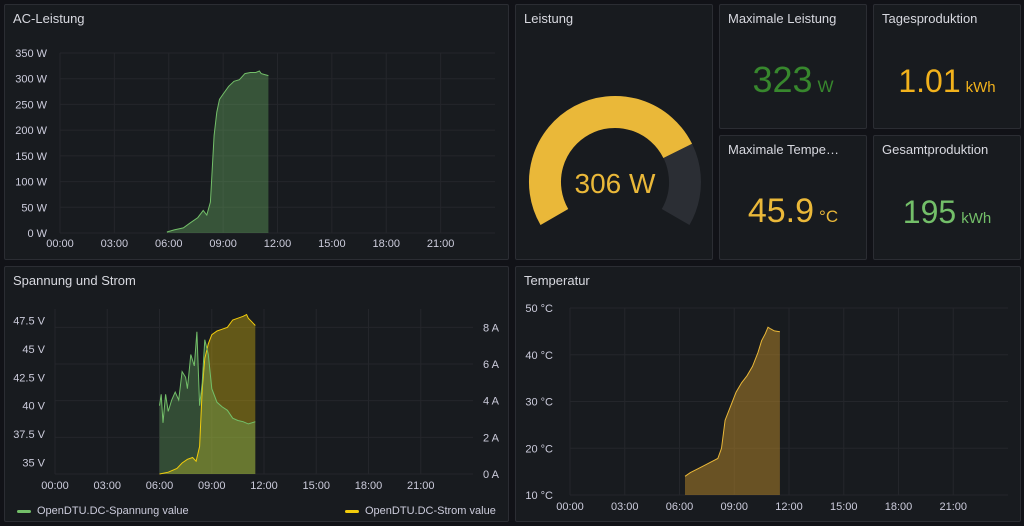 This screenshot has width=1024, height=526. What do you see at coordinates (33, 350) in the screenshot?
I see `y-axis-tick: 45 V` at bounding box center [33, 350].